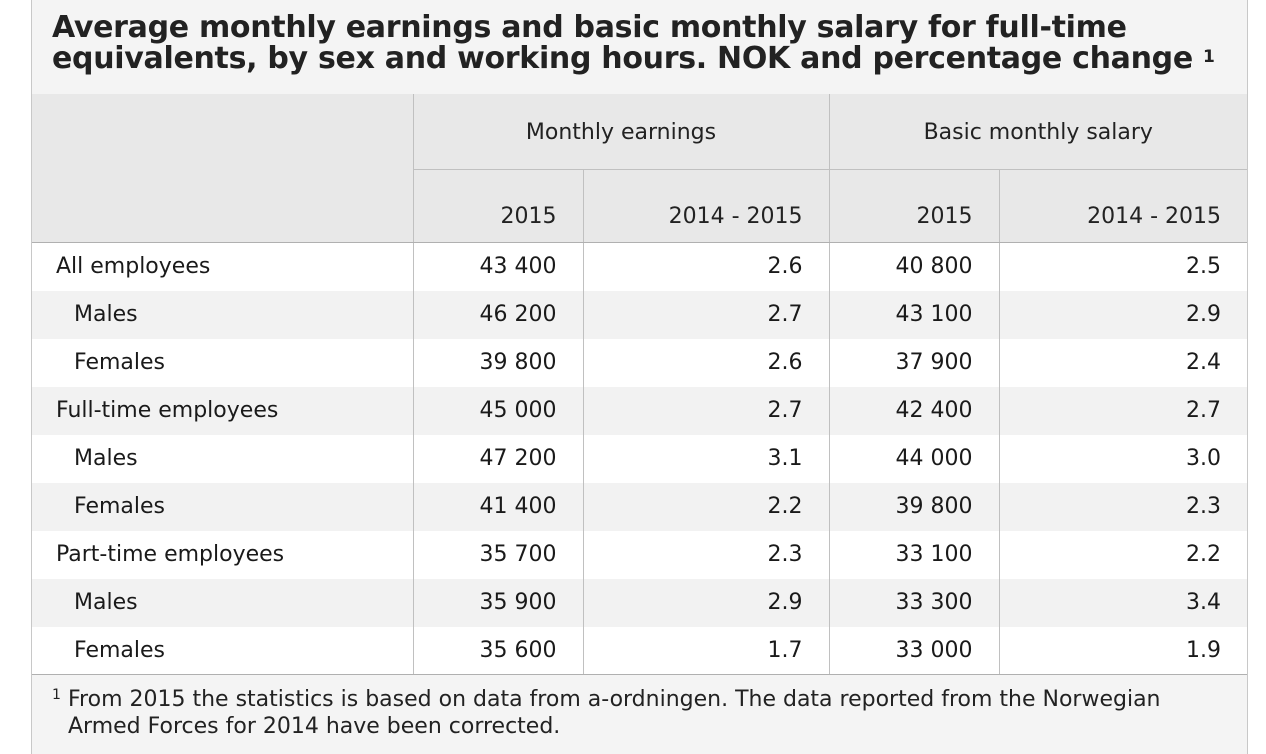 The height and width of the screenshot is (754, 1266). I want to click on table-row: Males 46 200 2.7 43 100 2.9, so click(639, 314).